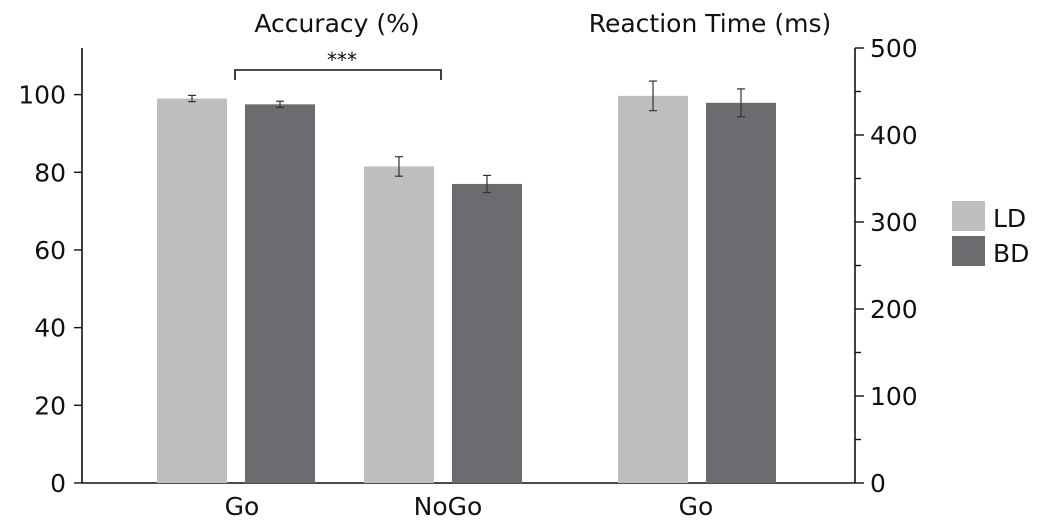 The height and width of the screenshot is (525, 1041). What do you see at coordinates (710, 23) in the screenshot?
I see `reaction-time-title: Reaction Time (ms)` at bounding box center [710, 23].